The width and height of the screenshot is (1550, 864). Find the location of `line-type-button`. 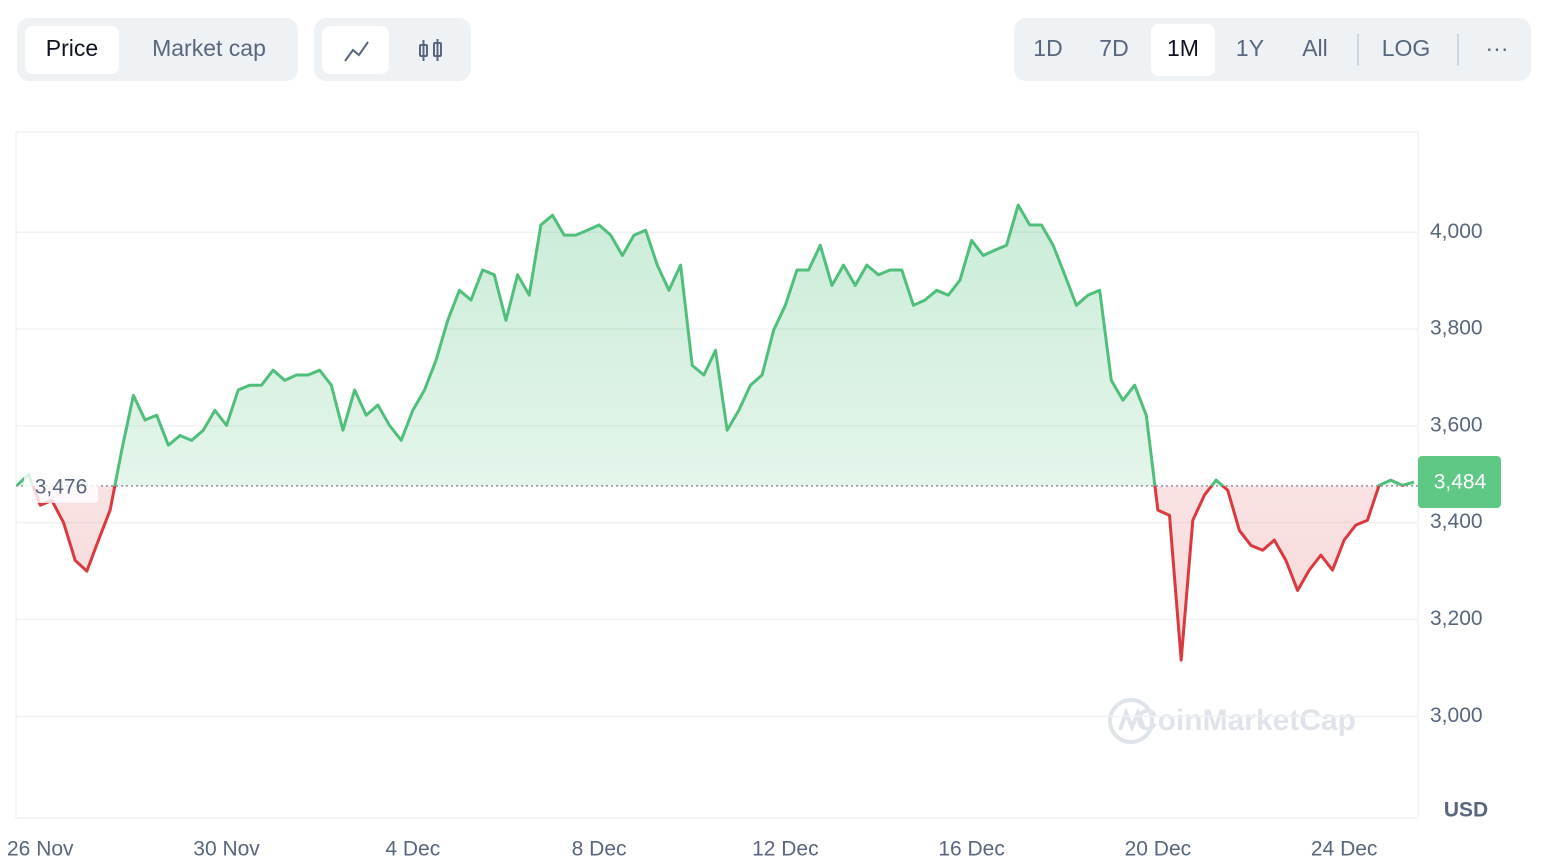

line-type-button is located at coordinates (355, 50).